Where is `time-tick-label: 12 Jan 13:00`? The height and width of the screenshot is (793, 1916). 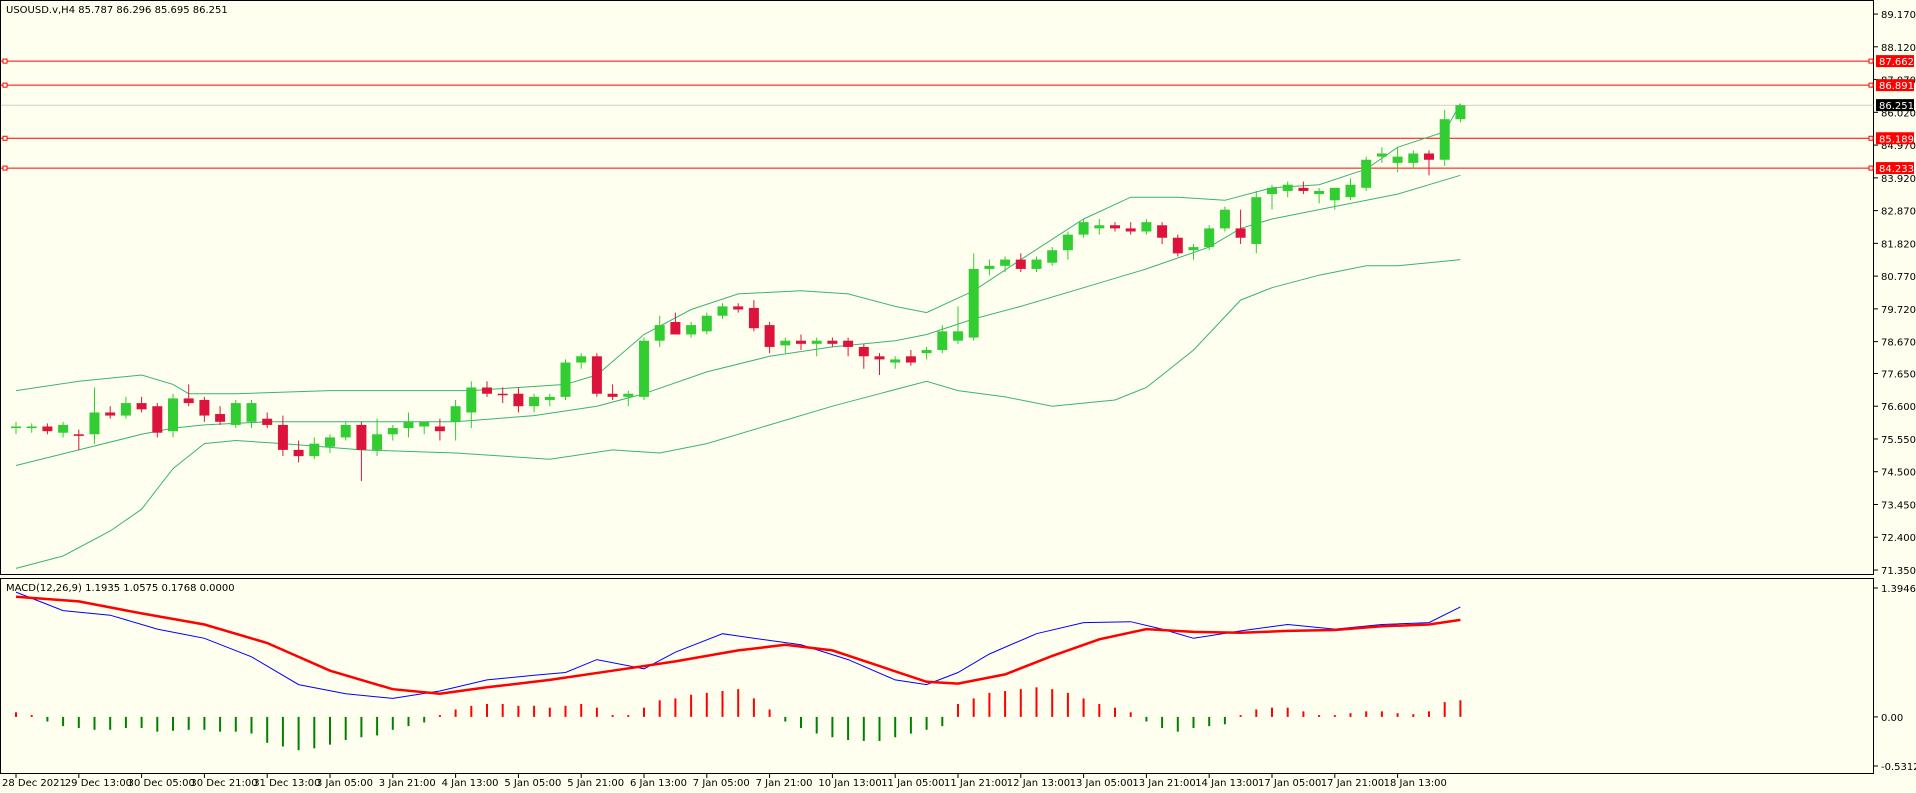 time-tick-label: 12 Jan 13:00 is located at coordinates (1038, 783).